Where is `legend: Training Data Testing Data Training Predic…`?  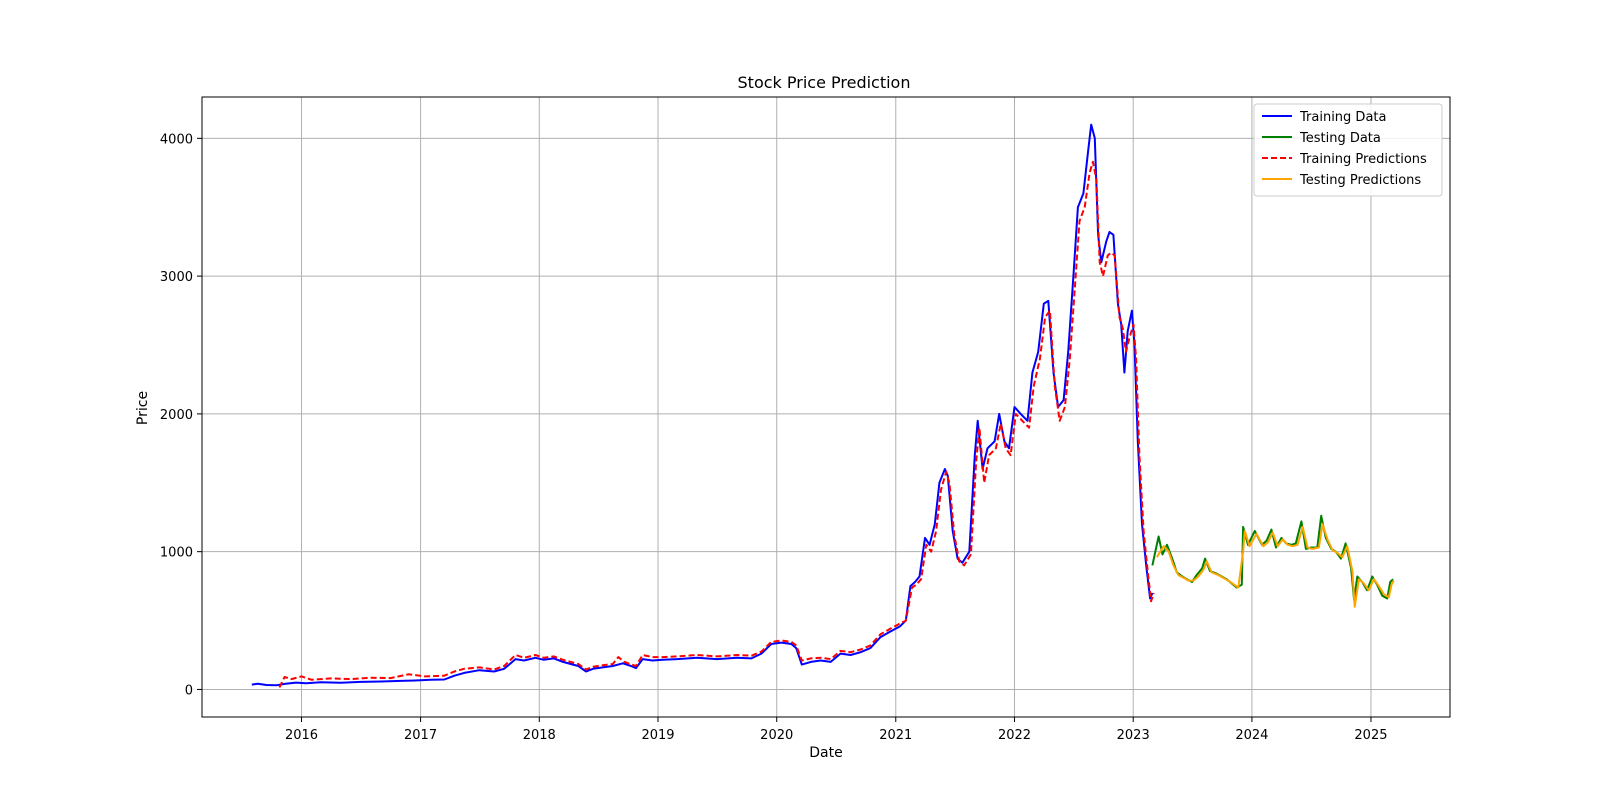 legend: Training Data Testing Data Training Predic… is located at coordinates (1348, 150).